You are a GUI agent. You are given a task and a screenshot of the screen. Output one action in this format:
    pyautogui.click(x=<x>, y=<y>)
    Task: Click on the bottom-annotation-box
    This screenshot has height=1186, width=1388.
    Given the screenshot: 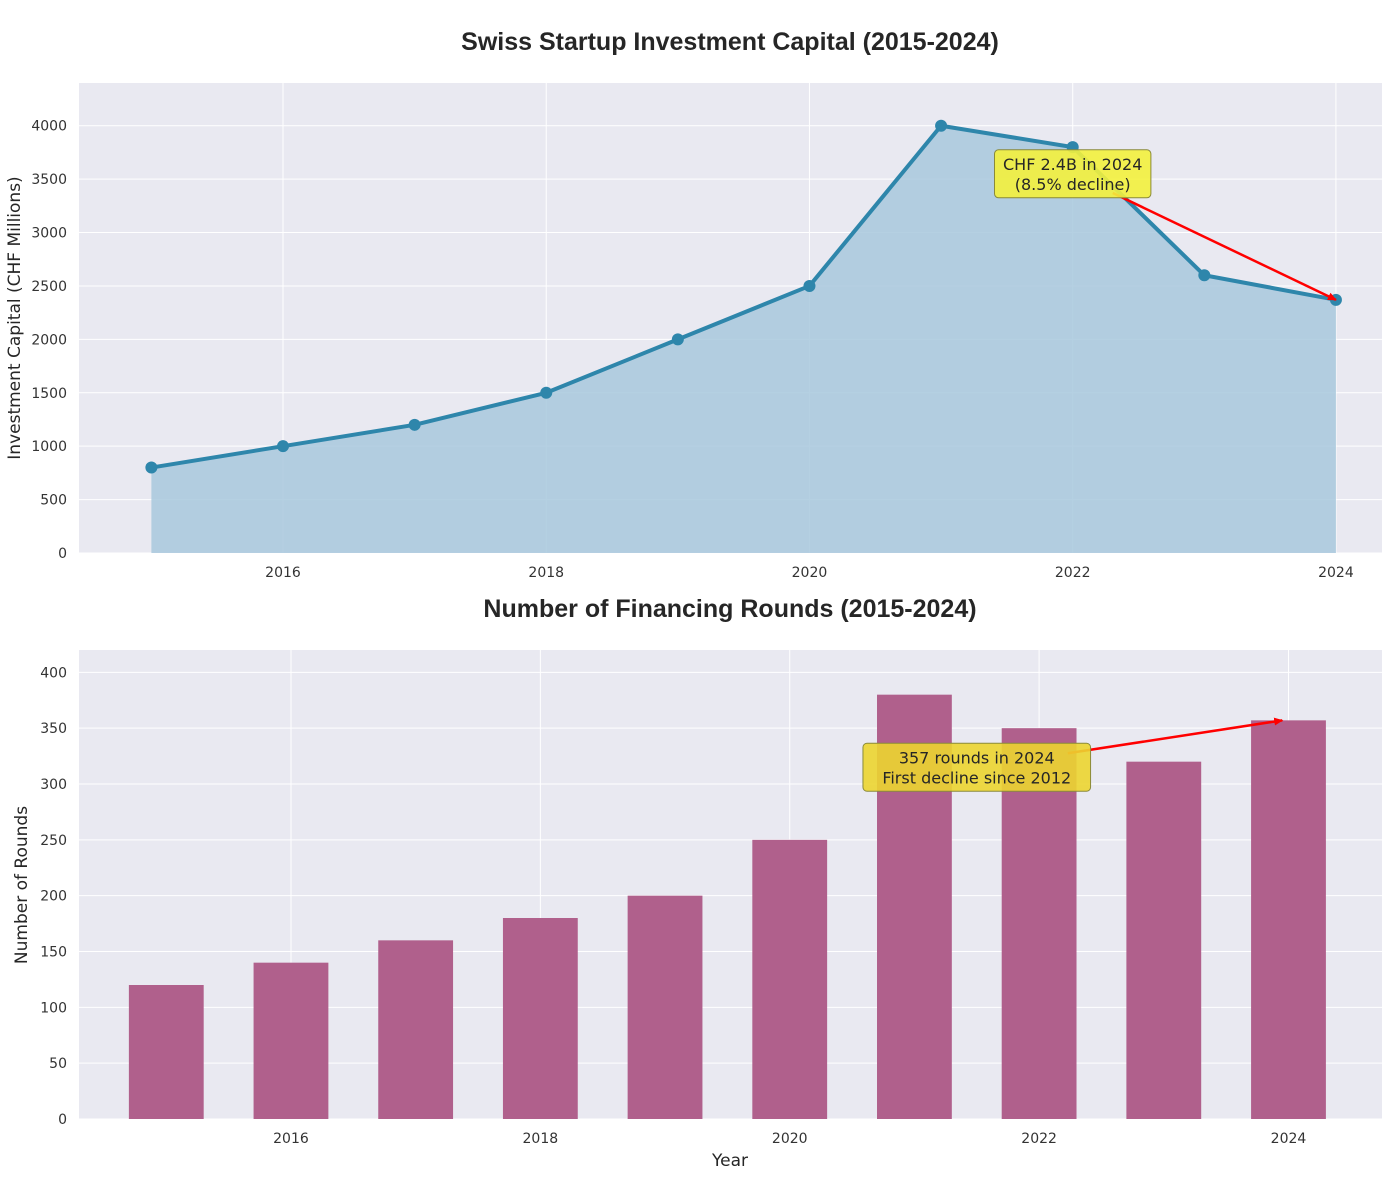 What is the action you would take?
    pyautogui.click(x=977, y=767)
    